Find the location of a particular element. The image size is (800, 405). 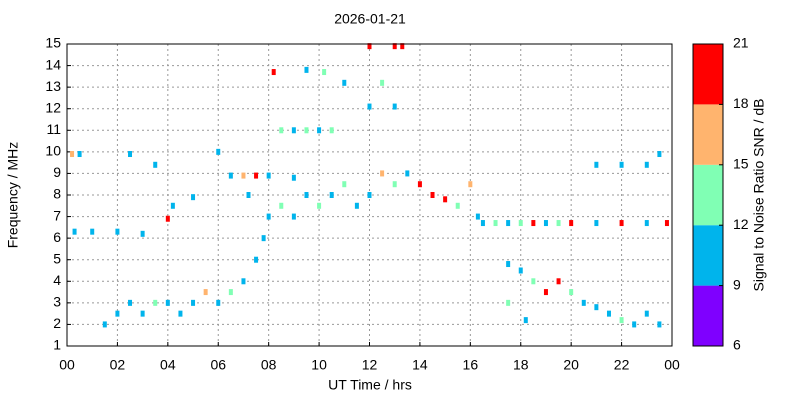

y-tick-label: 3 is located at coordinates (57, 302).